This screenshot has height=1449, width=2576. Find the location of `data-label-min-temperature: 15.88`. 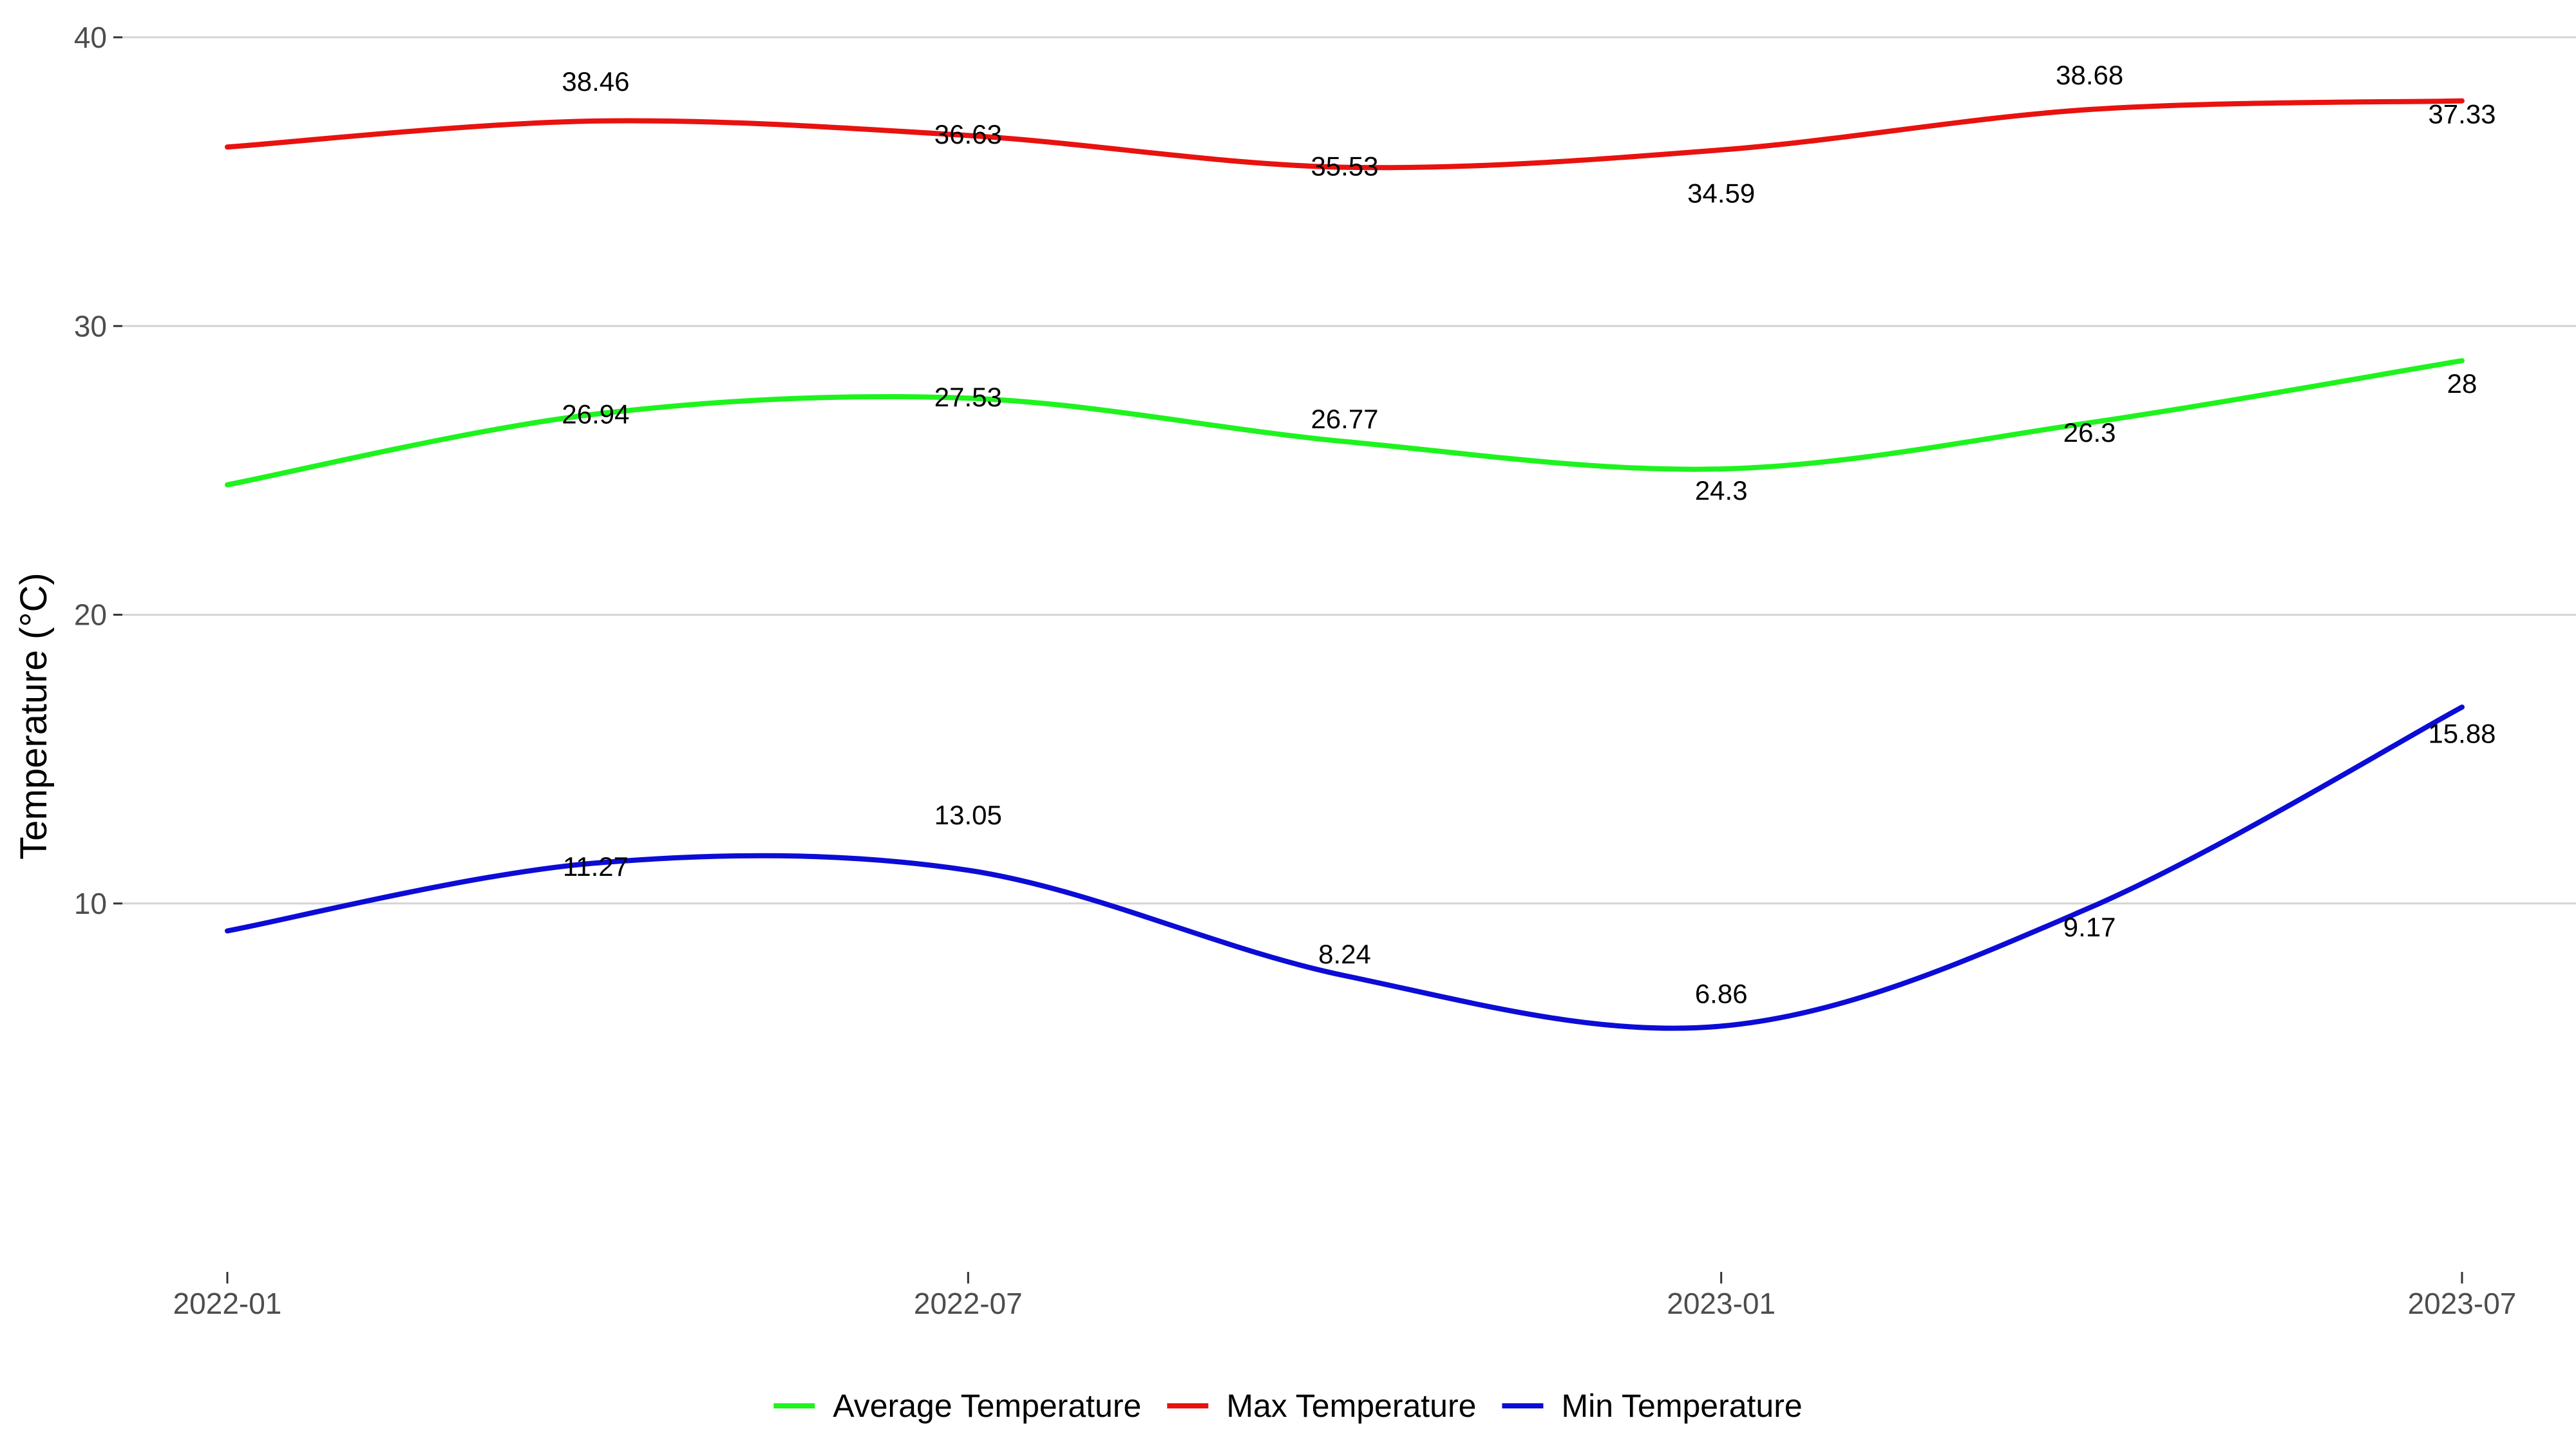

data-label-min-temperature: 15.88 is located at coordinates (2462, 733).